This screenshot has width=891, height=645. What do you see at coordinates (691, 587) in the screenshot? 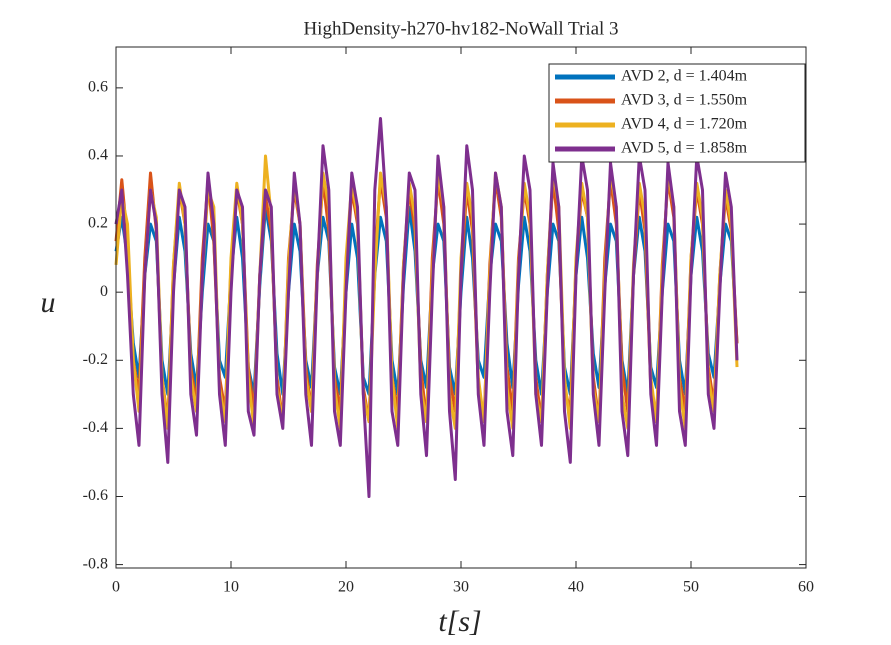
I see `x-tick-label: 50` at bounding box center [691, 587].